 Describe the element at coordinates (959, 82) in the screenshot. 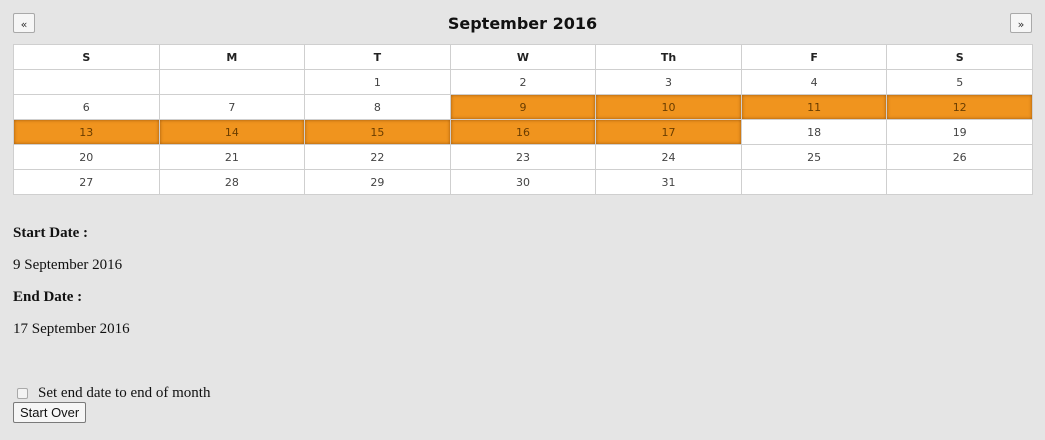

I see `calendar-day-cell: 5` at that location.